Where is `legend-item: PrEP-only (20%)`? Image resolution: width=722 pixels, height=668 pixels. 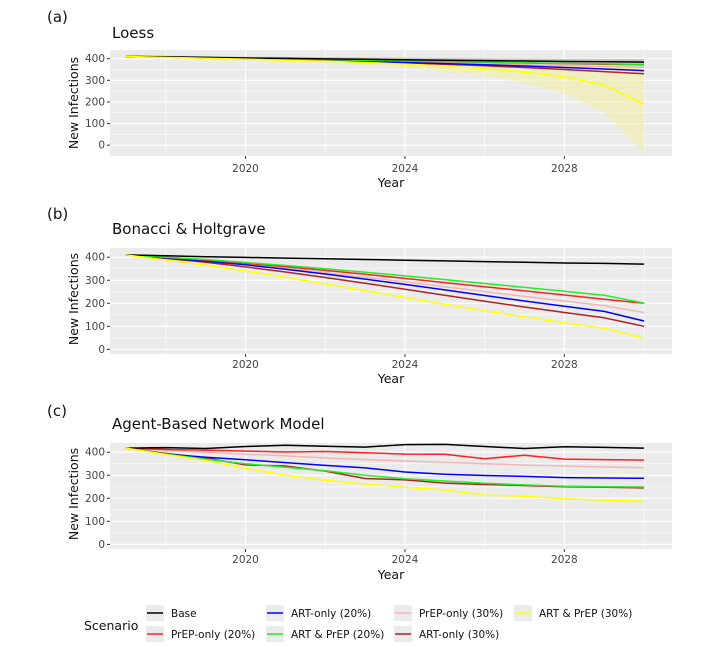 legend-item: PrEP-only (20%) is located at coordinates (200, 634).